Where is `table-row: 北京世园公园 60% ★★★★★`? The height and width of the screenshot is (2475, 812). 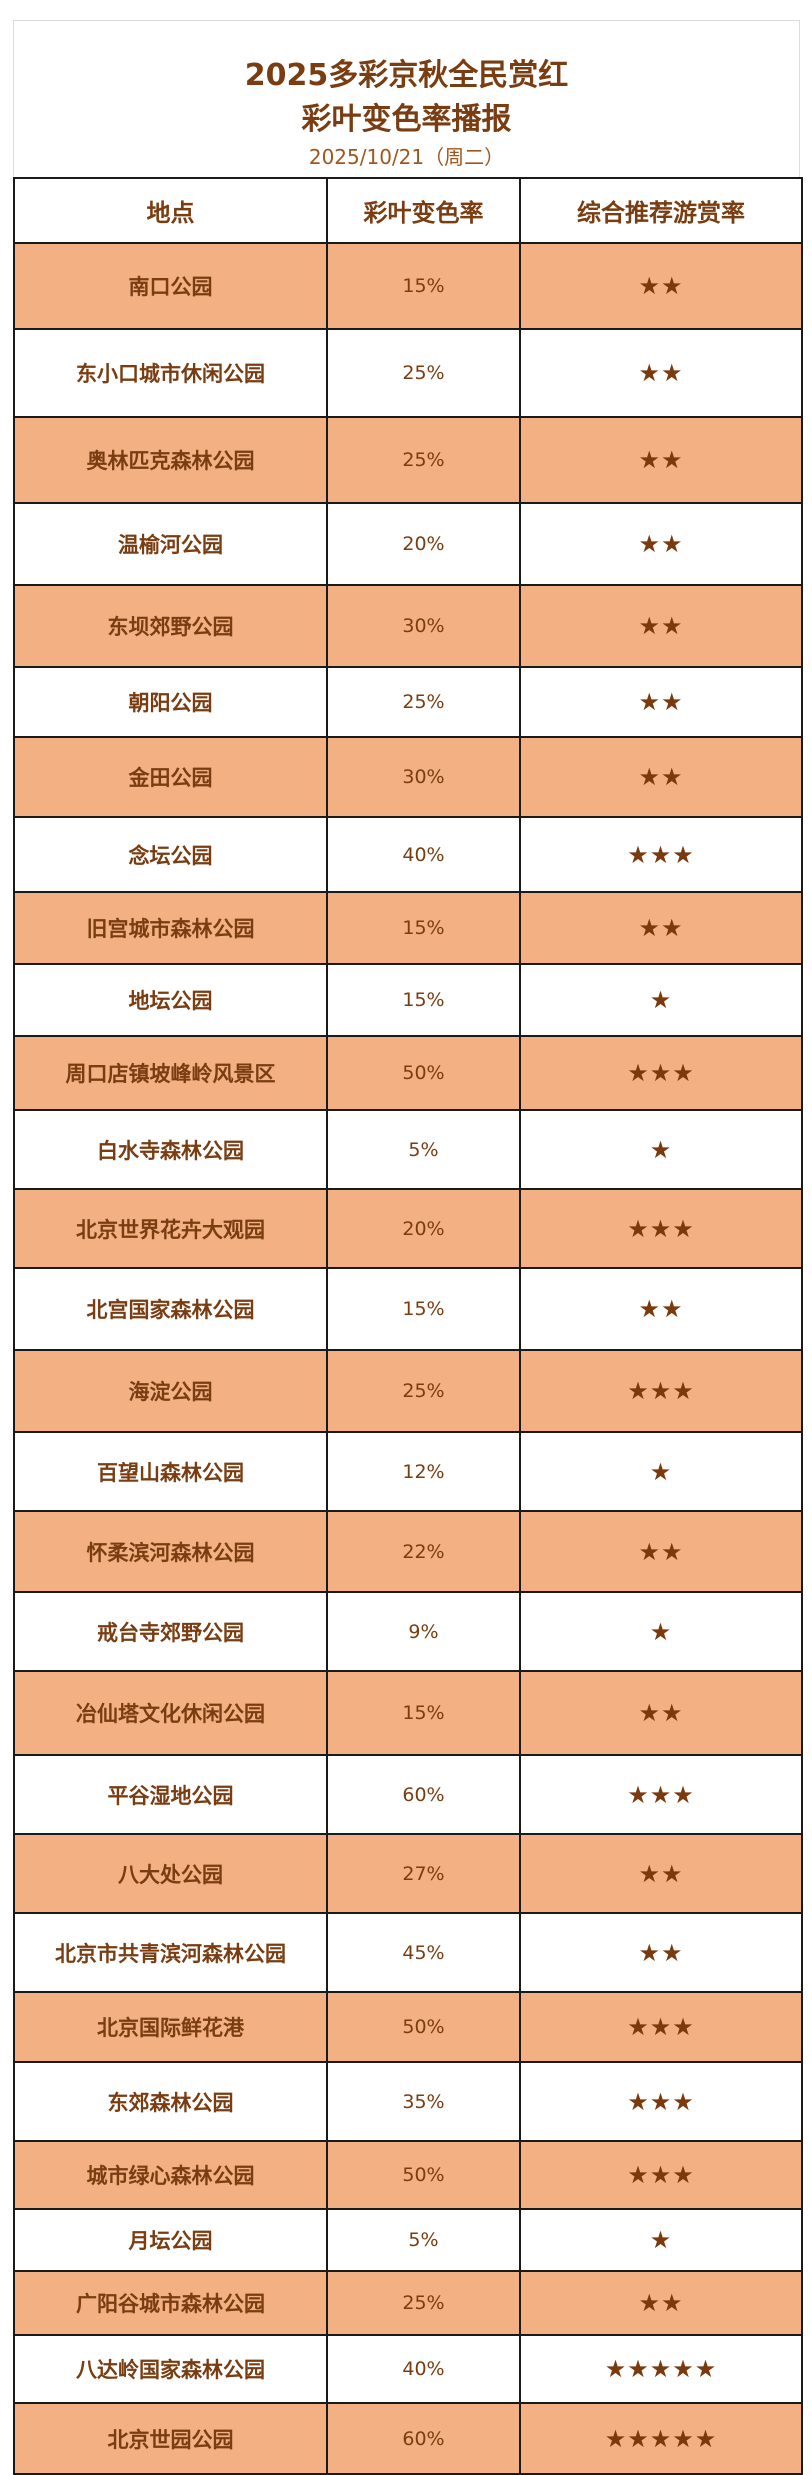
table-row: 北京世园公园 60% ★★★★★ is located at coordinates (408, 2438).